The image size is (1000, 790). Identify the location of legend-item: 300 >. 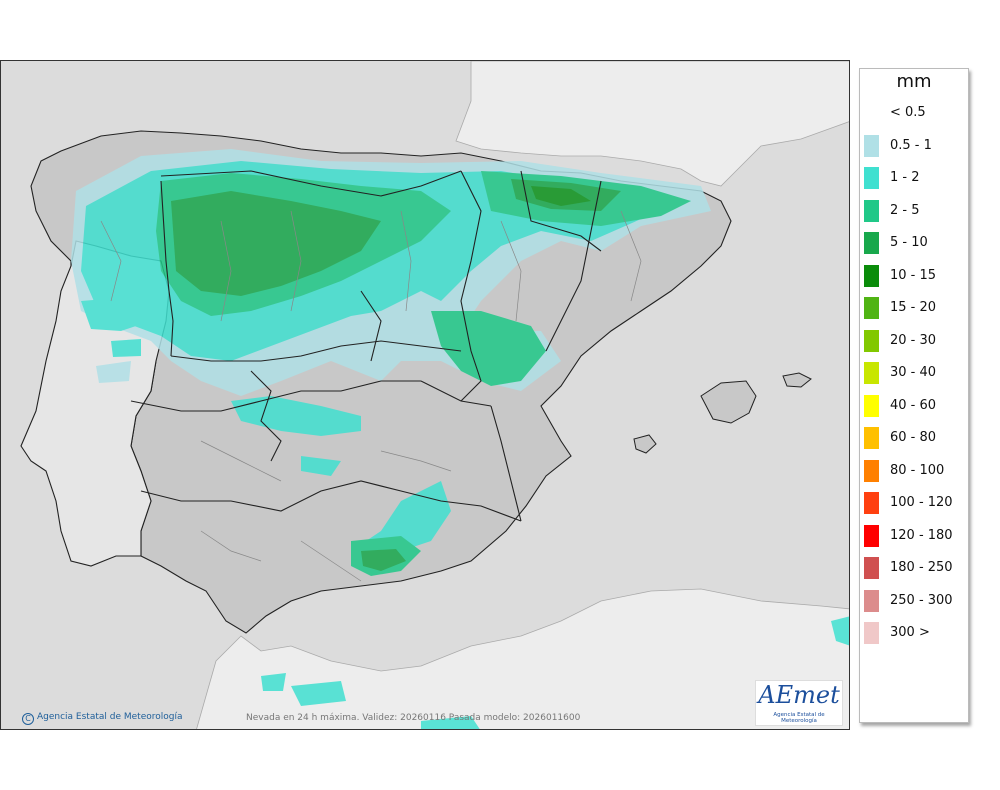
(914, 632).